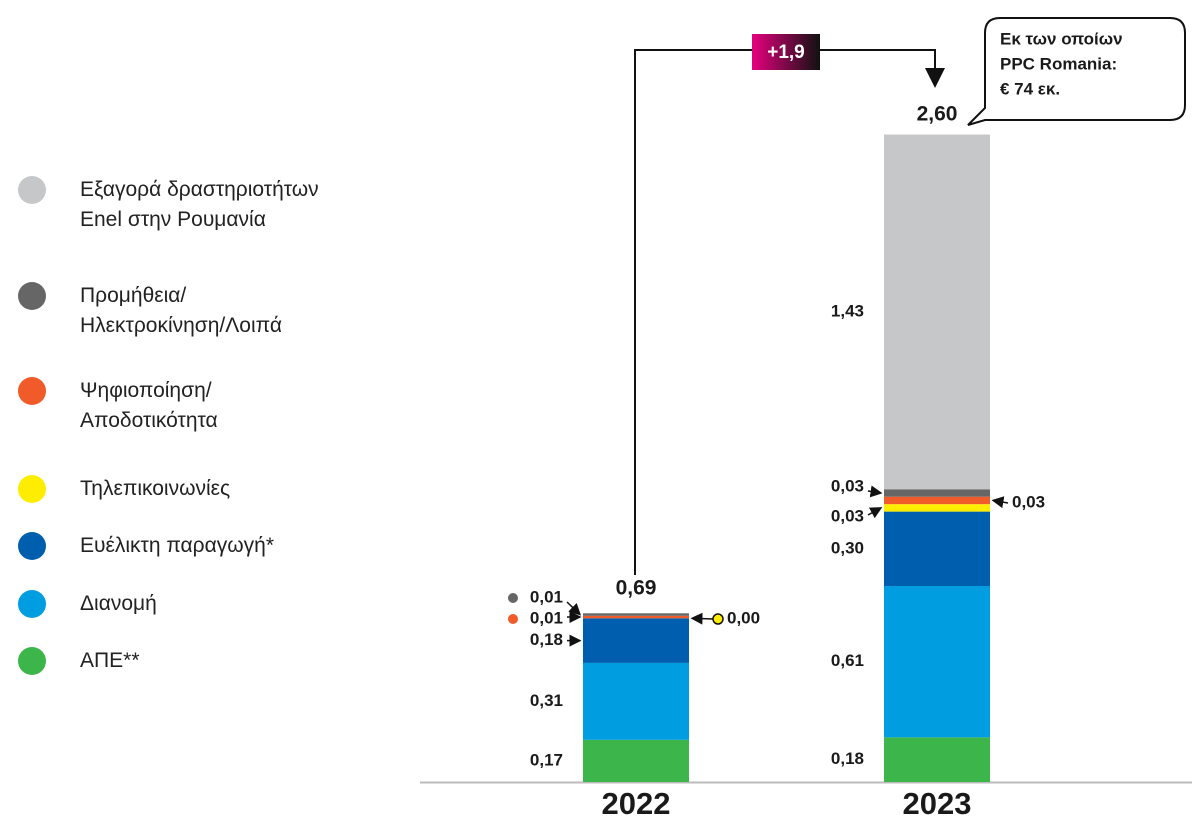 Image resolution: width=1192 pixels, height=822 pixels. What do you see at coordinates (181, 310) in the screenshot?
I see `legend-label: Προμήθεια/ Ηλεκτροκίνηση/Λοιπά` at bounding box center [181, 310].